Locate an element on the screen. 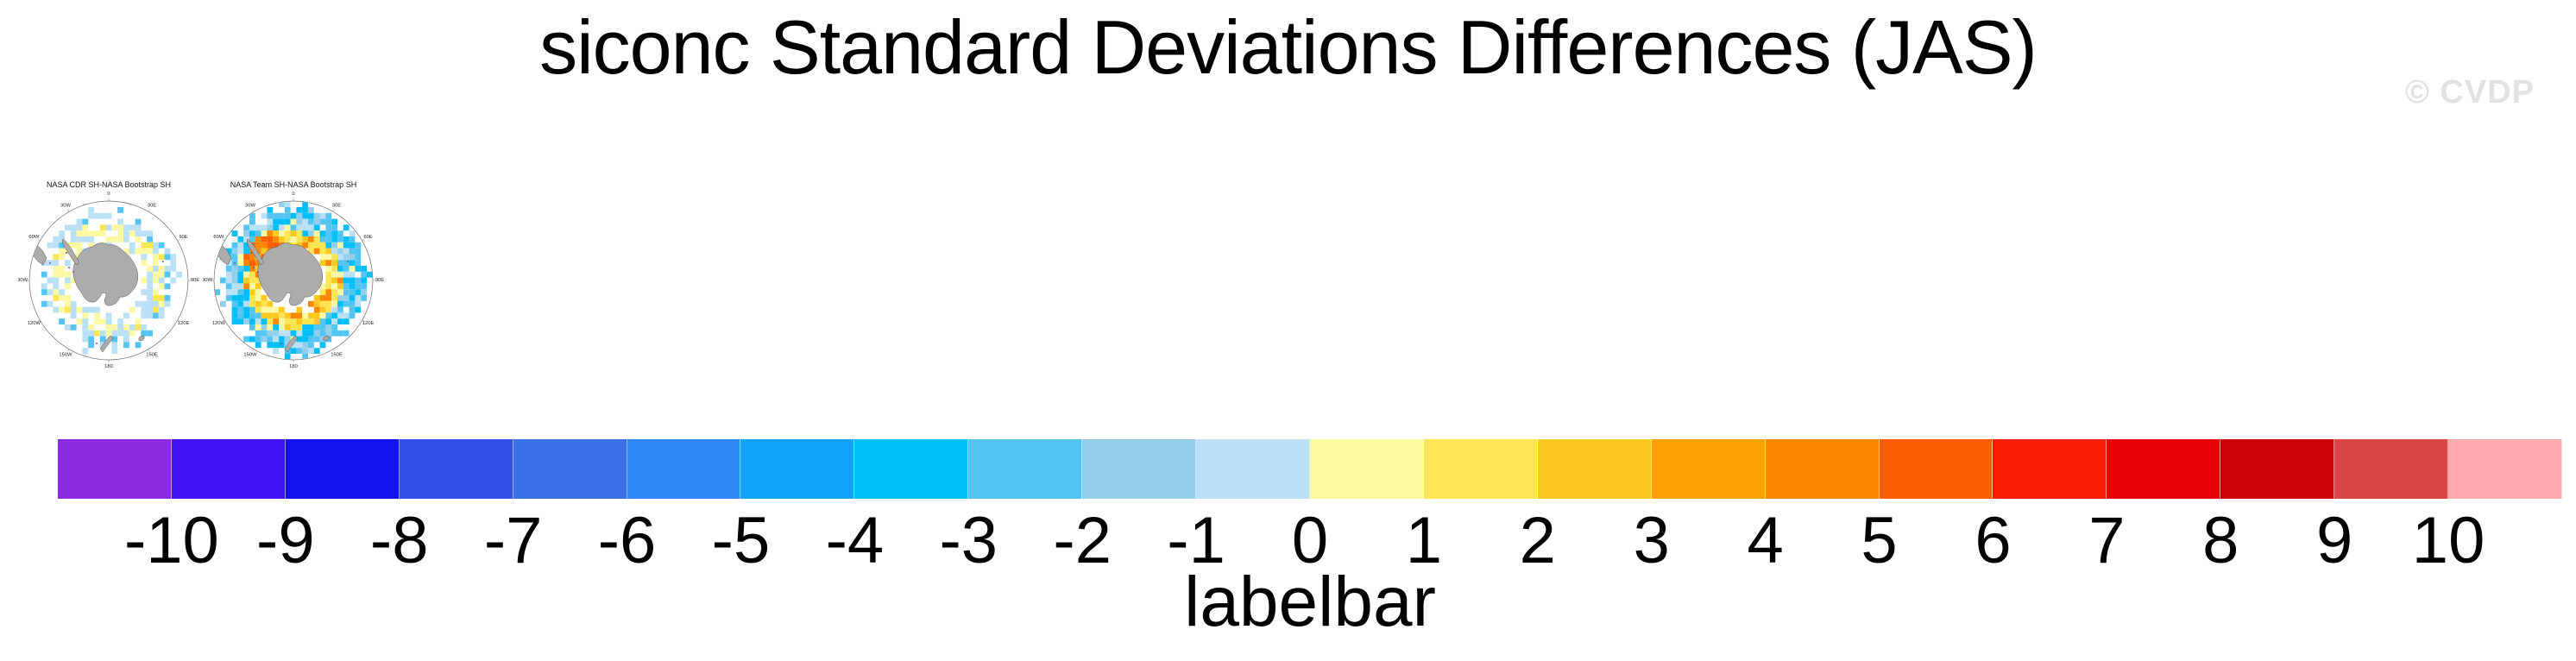 This screenshot has height=661, width=2576. cvdp-watermark: © CVDP is located at coordinates (2469, 92).